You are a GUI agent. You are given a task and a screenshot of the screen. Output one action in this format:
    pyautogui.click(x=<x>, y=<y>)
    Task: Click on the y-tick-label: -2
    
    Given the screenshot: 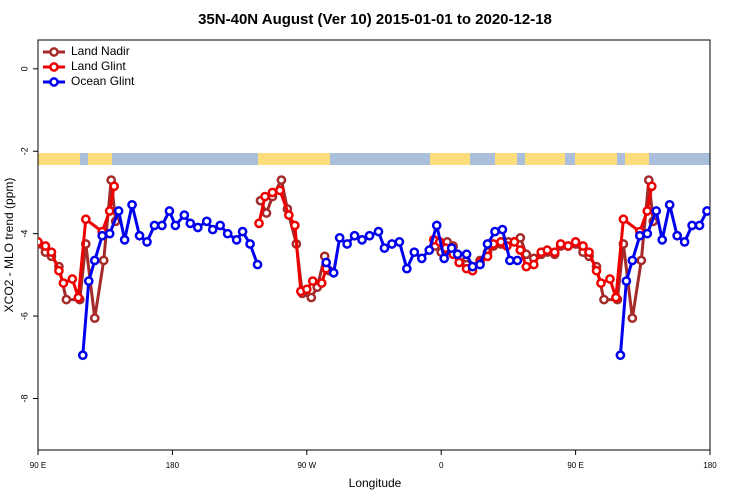 What is the action you would take?
    pyautogui.click(x=24, y=151)
    